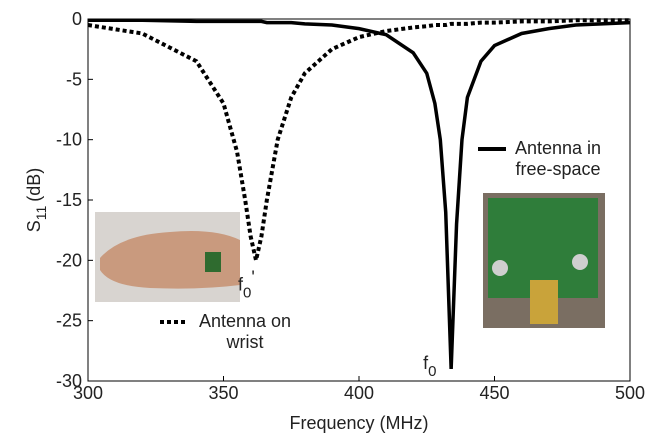 This screenshot has width=651, height=433. I want to click on y-tick-label: 0, so click(77, 19).